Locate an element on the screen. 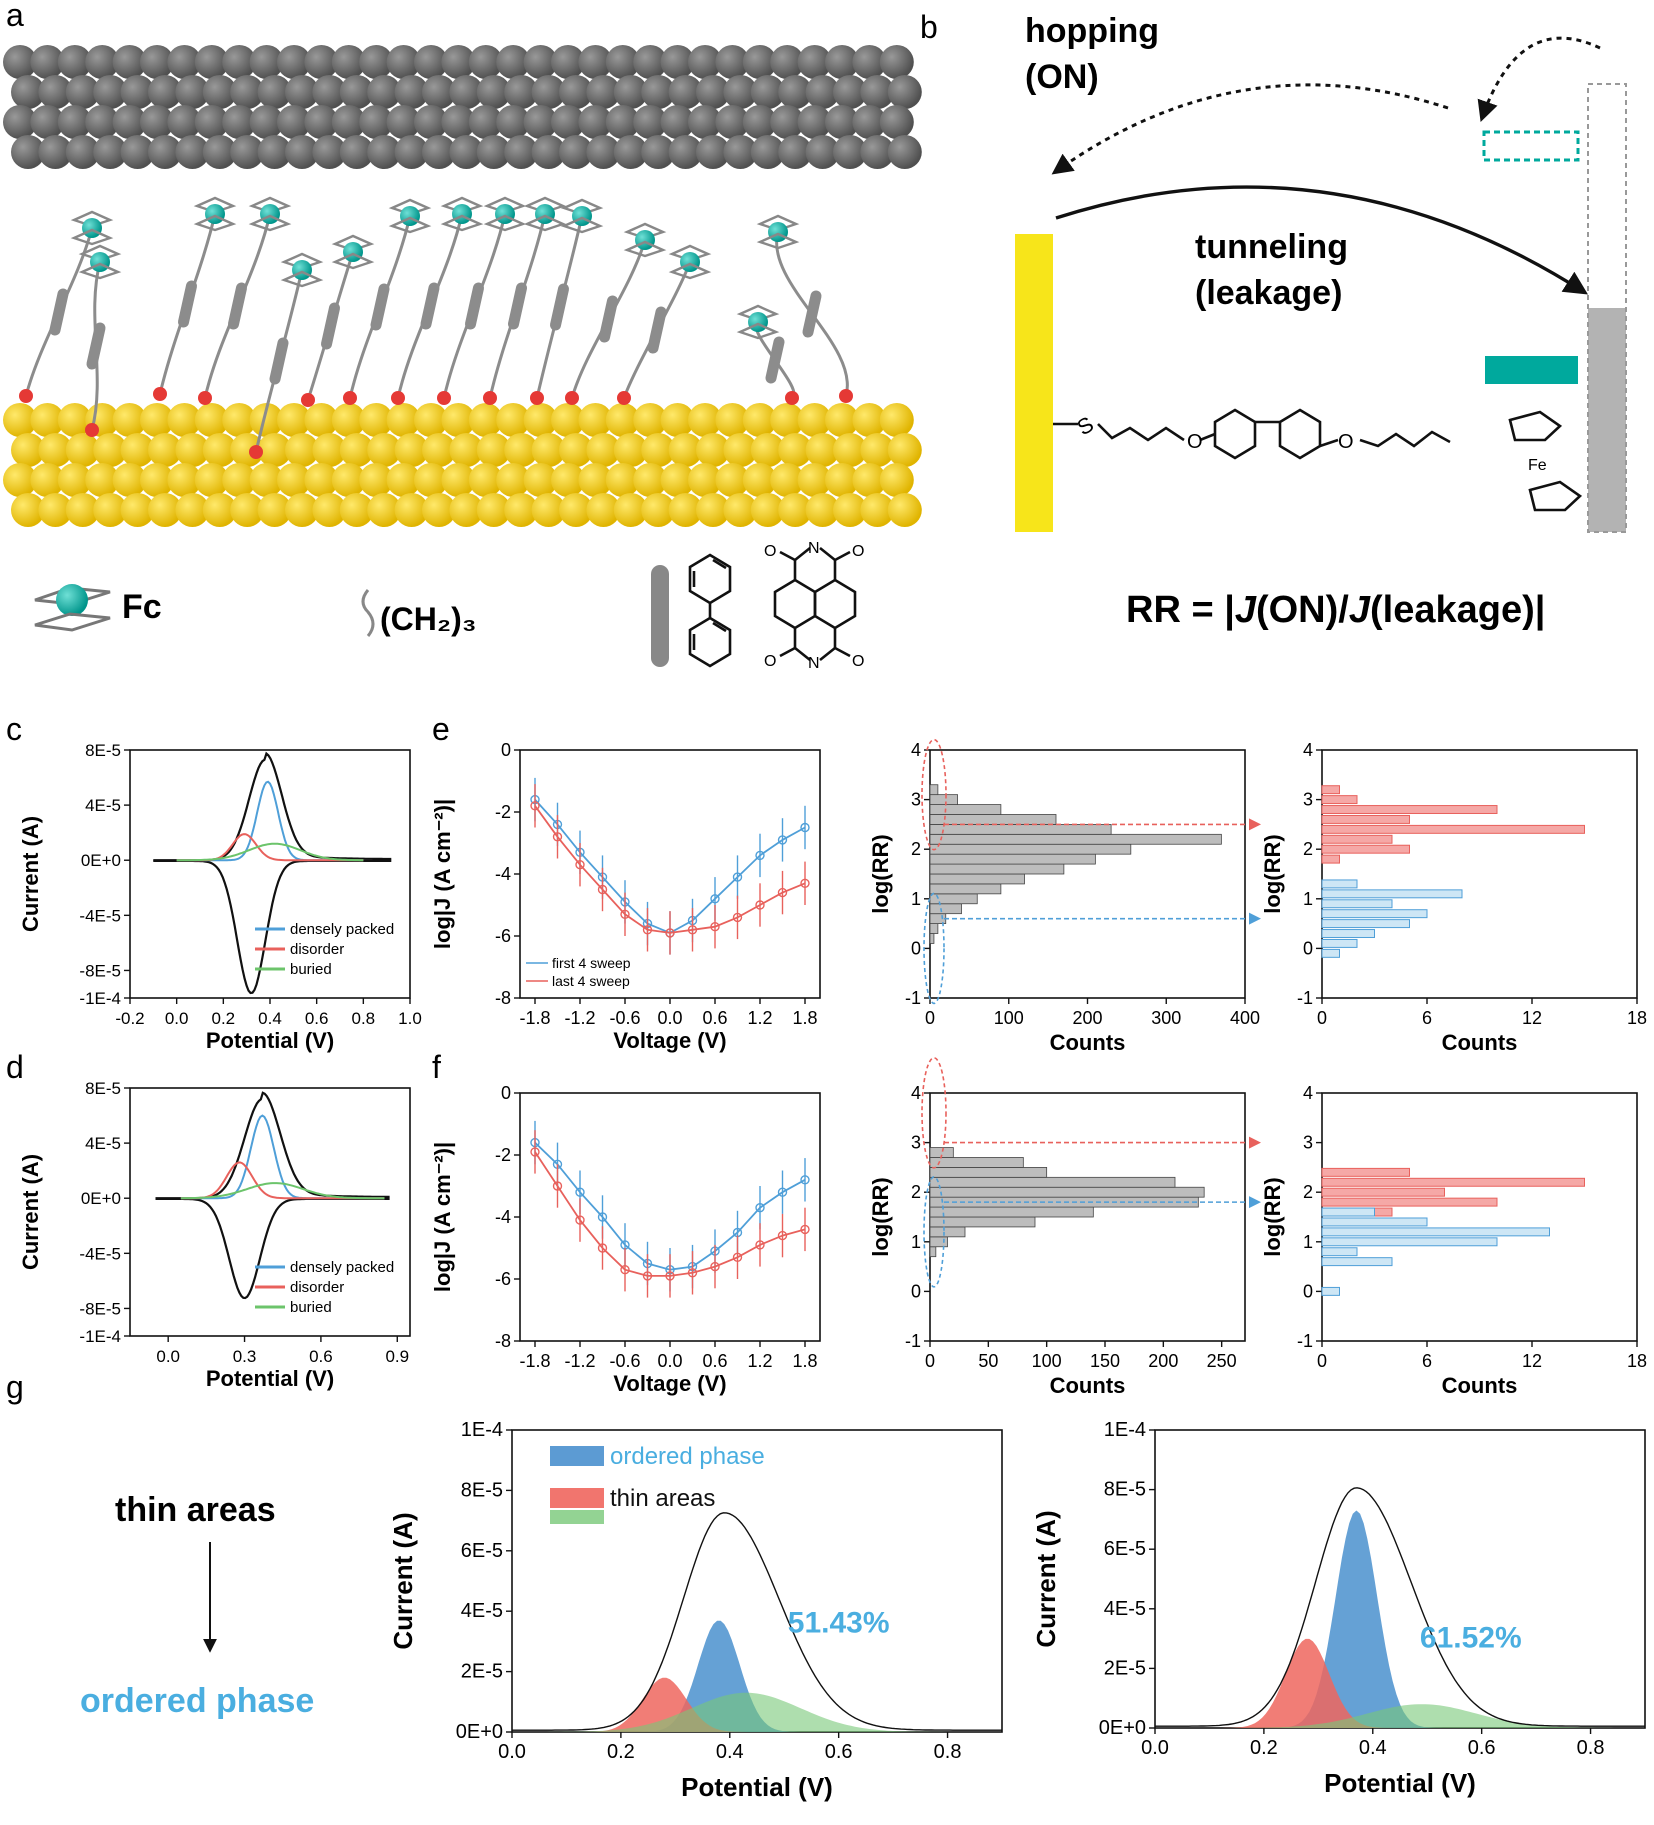 The height and width of the screenshot is (1825, 1654). x-tick-label: 0.4 is located at coordinates (270, 1018).